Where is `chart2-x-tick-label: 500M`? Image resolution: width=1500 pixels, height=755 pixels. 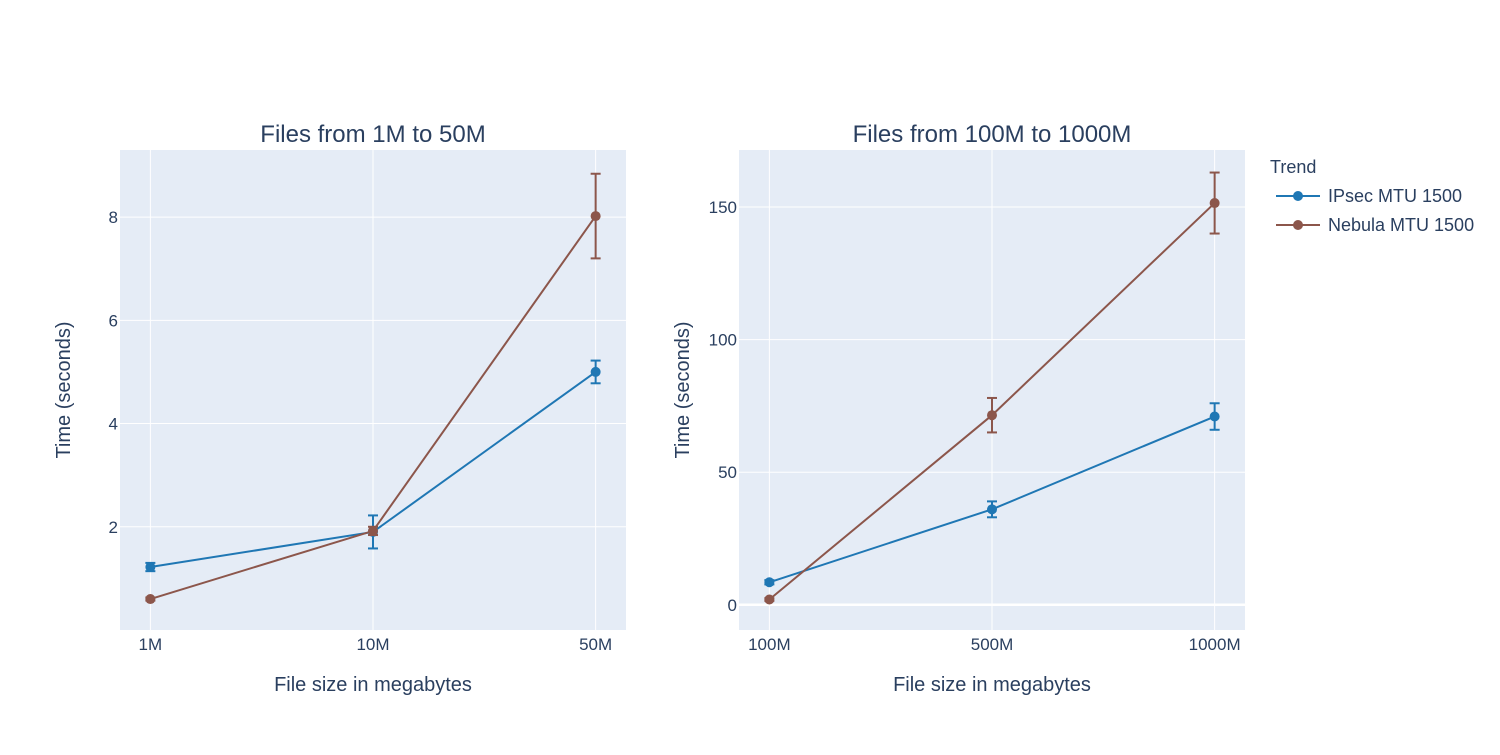 chart2-x-tick-label: 500M is located at coordinates (992, 644).